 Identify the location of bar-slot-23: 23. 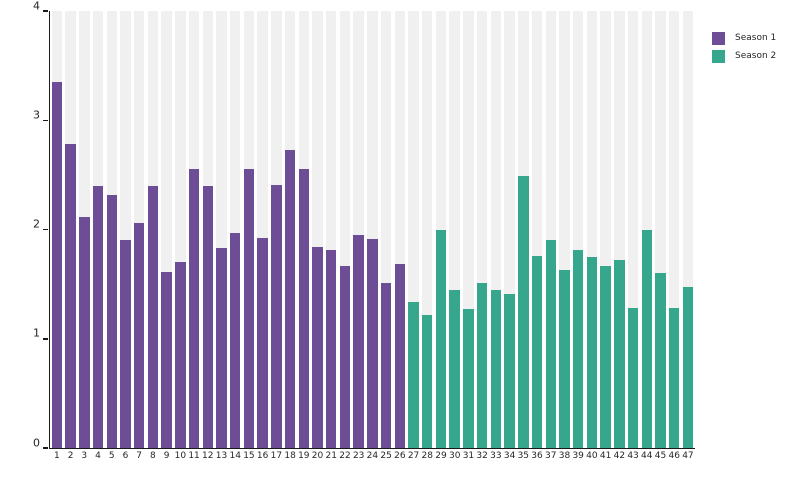
(359, 236).